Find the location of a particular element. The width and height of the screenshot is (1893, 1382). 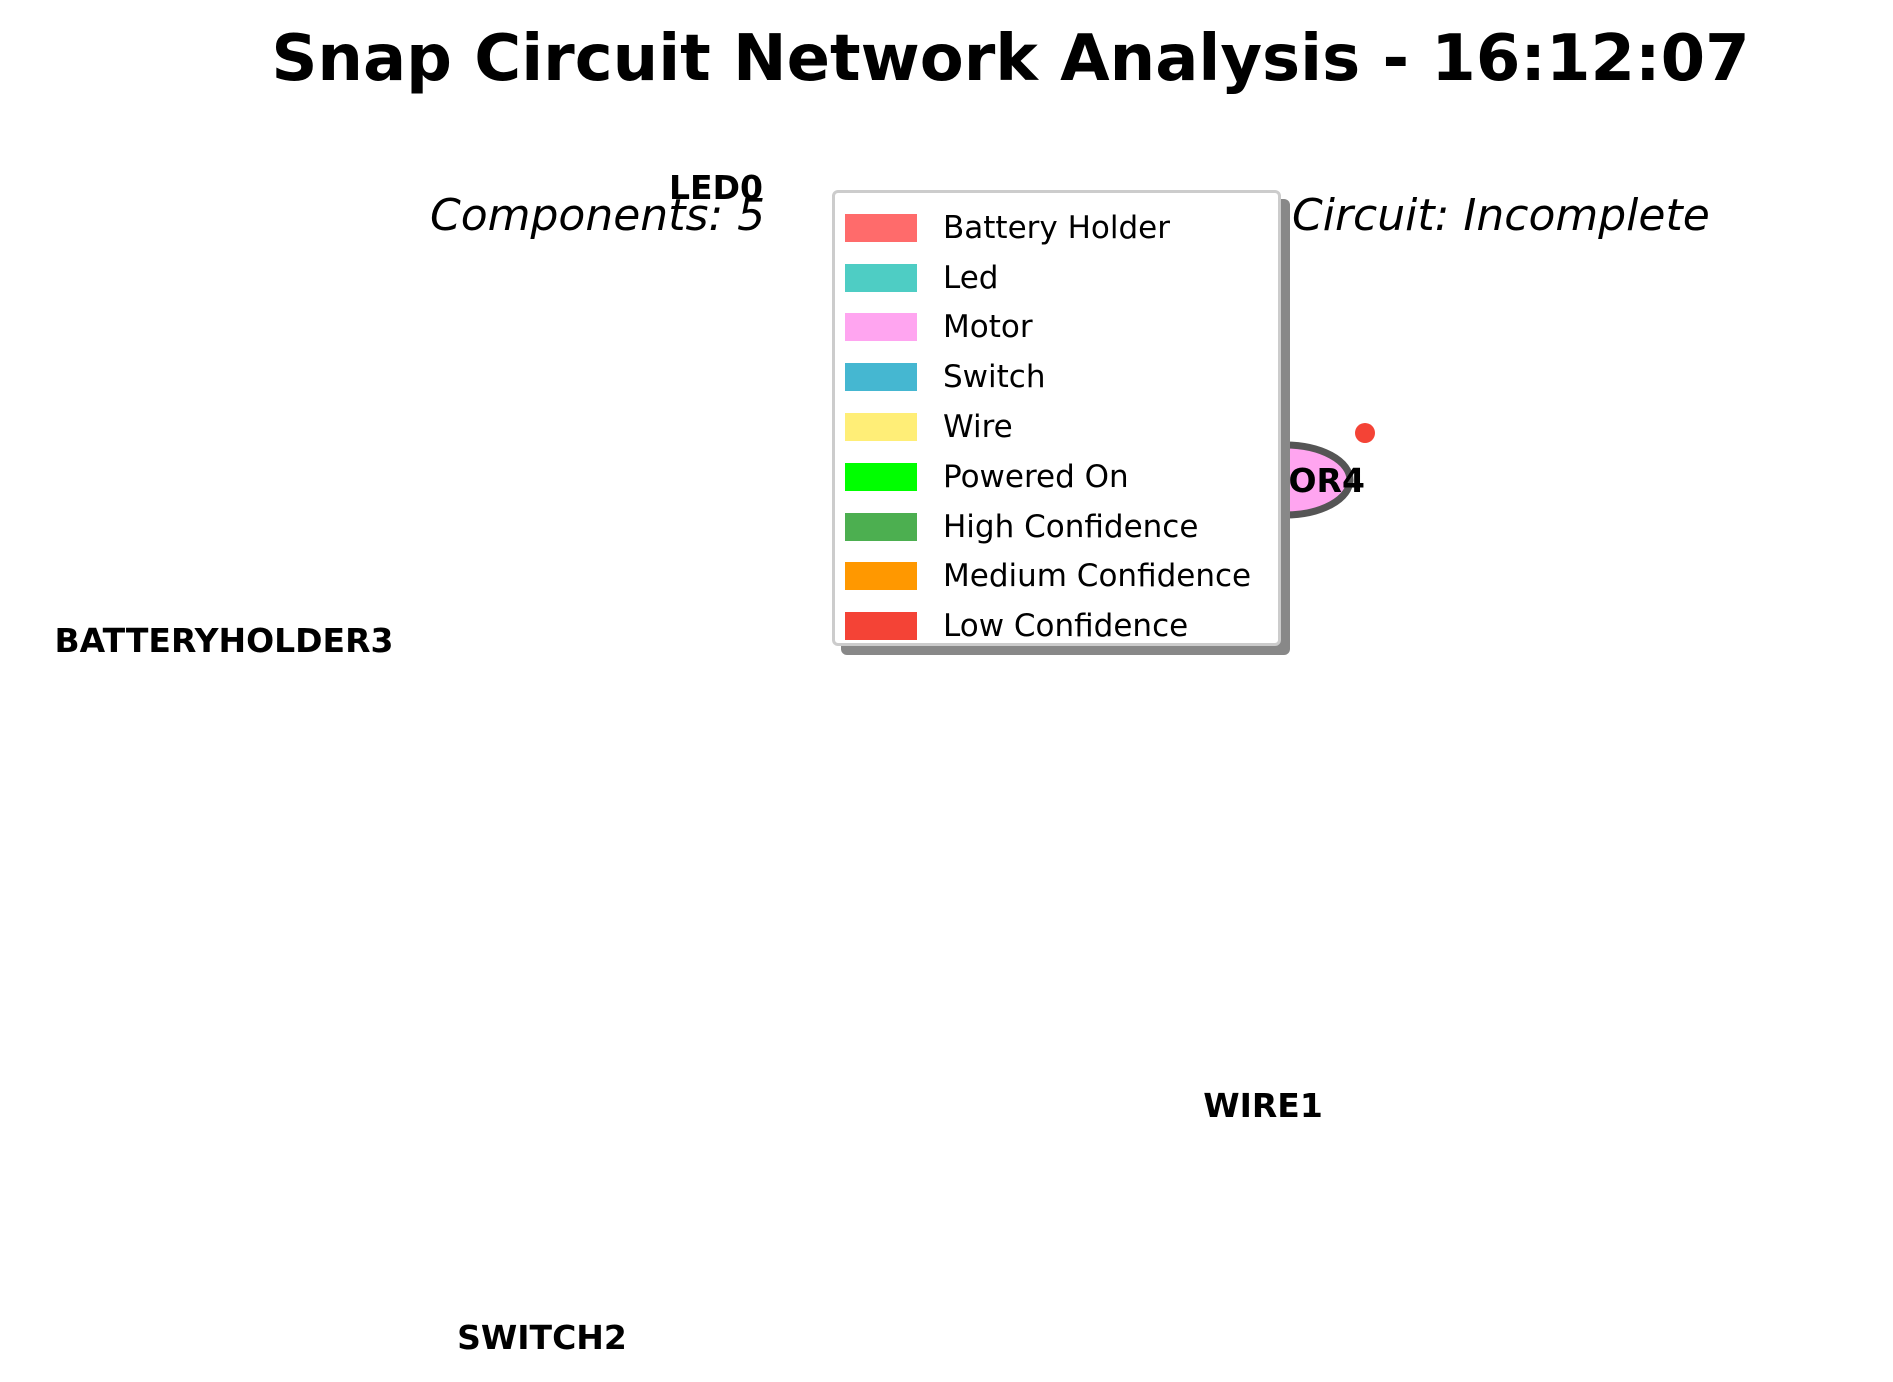

legend-label: Led is located at coordinates (971, 277).